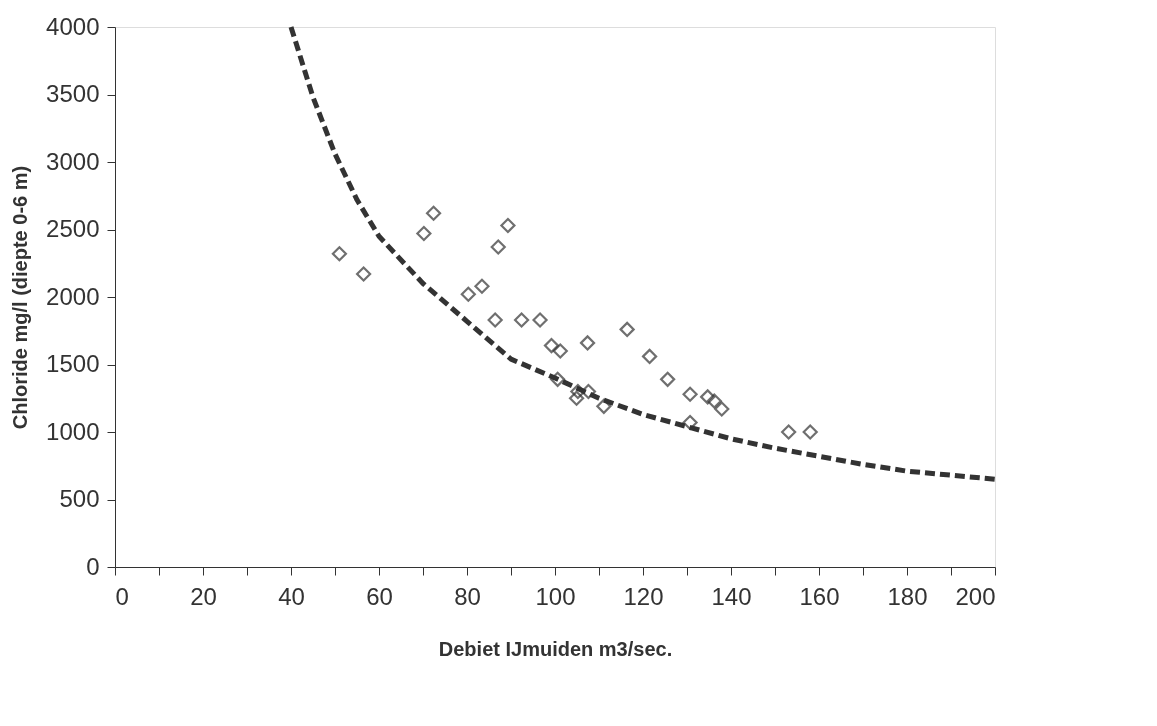  I want to click on x-tick-label: 180, so click(907, 596).